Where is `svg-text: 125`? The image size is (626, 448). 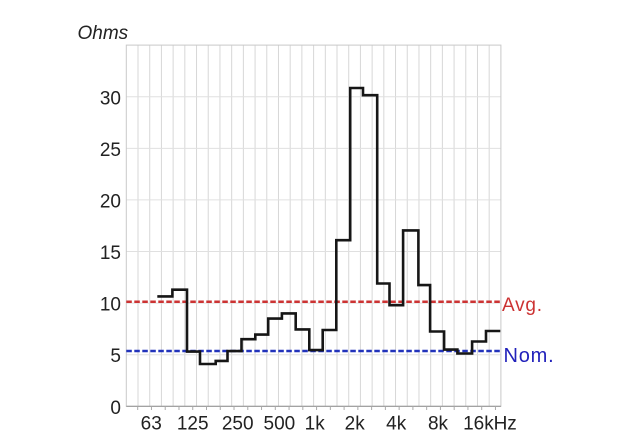 svg-text: 125 is located at coordinates (193, 424).